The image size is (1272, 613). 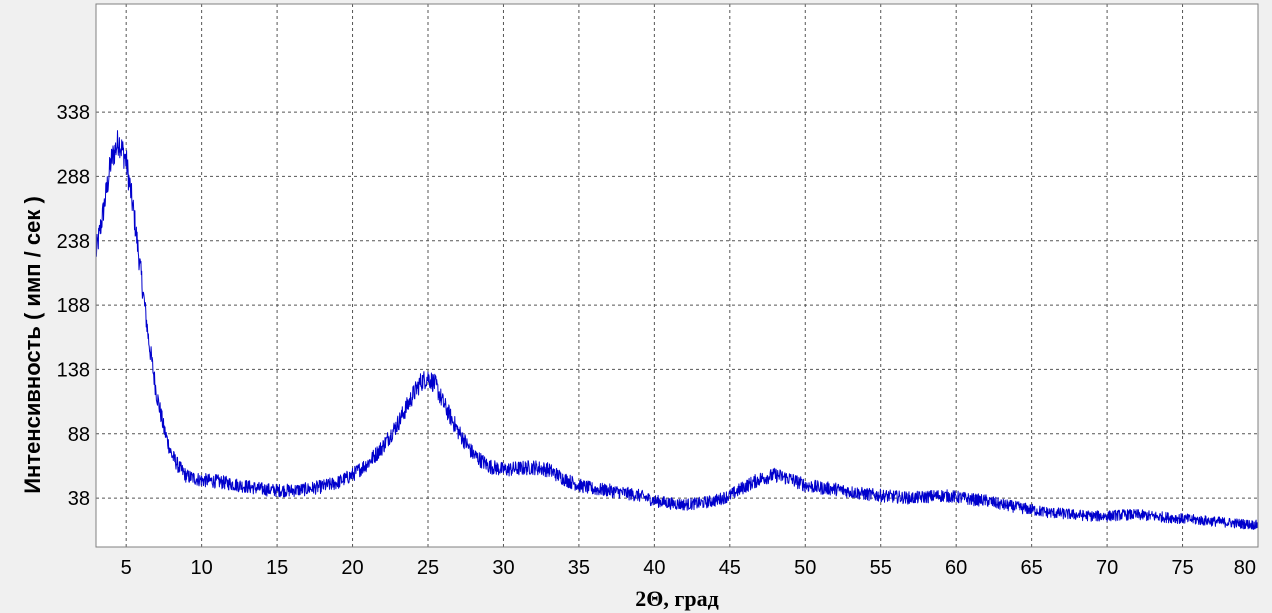 What do you see at coordinates (881, 568) in the screenshot?
I see `x-tick-label: 55` at bounding box center [881, 568].